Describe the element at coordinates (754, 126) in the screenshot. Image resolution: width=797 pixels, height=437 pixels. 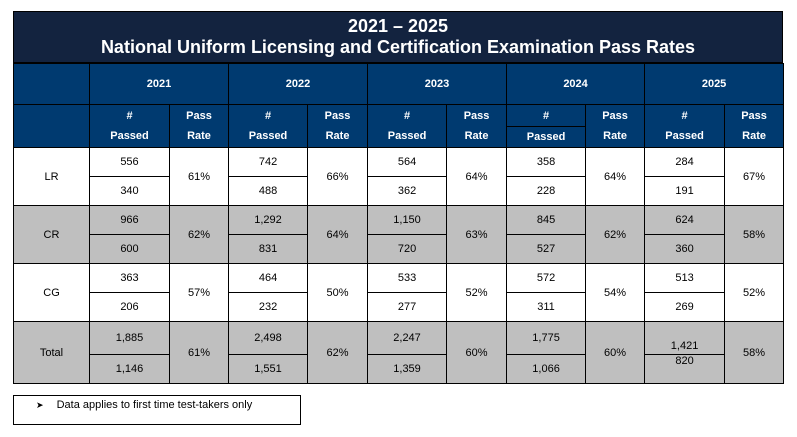
I see `subheader-rate-2025: Pass Rate` at that location.